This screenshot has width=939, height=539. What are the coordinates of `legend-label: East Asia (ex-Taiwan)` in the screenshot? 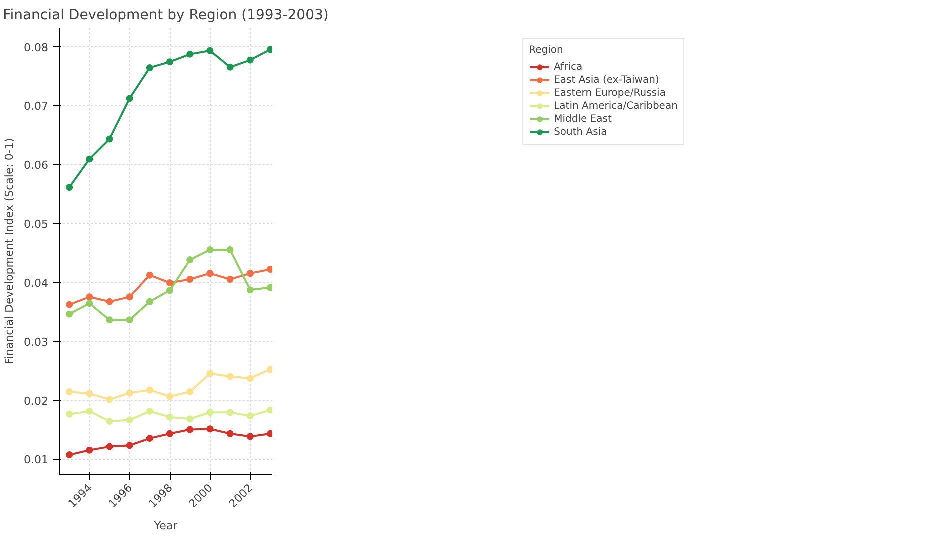 It's located at (607, 80).